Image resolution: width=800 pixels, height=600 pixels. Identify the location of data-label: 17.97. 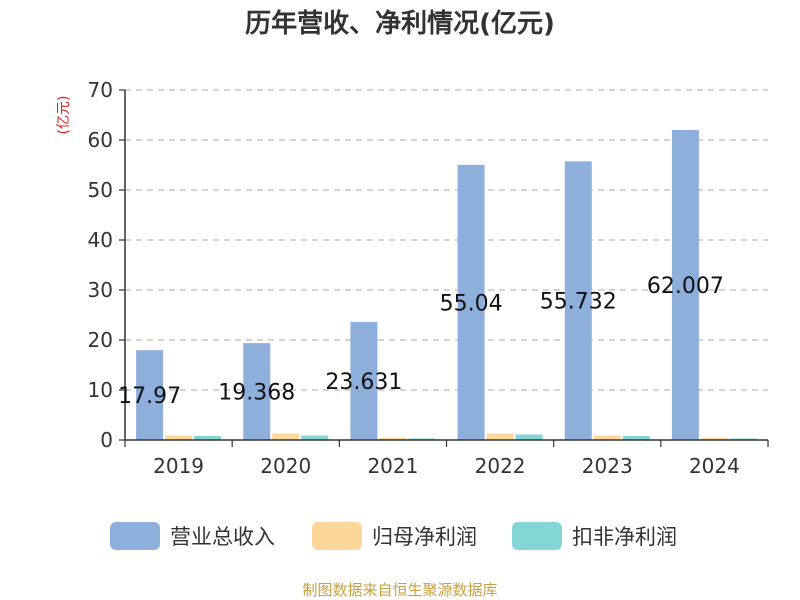
(149, 396).